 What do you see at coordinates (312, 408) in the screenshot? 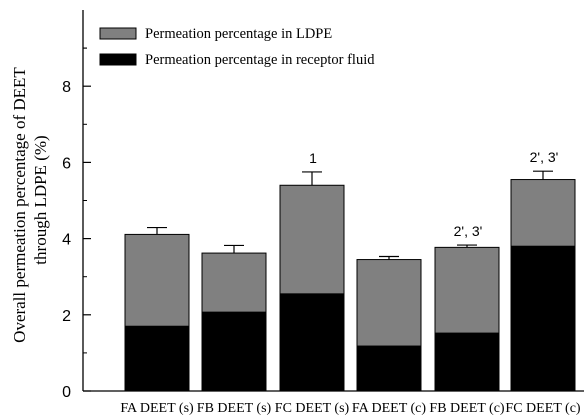
I see `x-category-label: FC DEET (s)` at bounding box center [312, 408].